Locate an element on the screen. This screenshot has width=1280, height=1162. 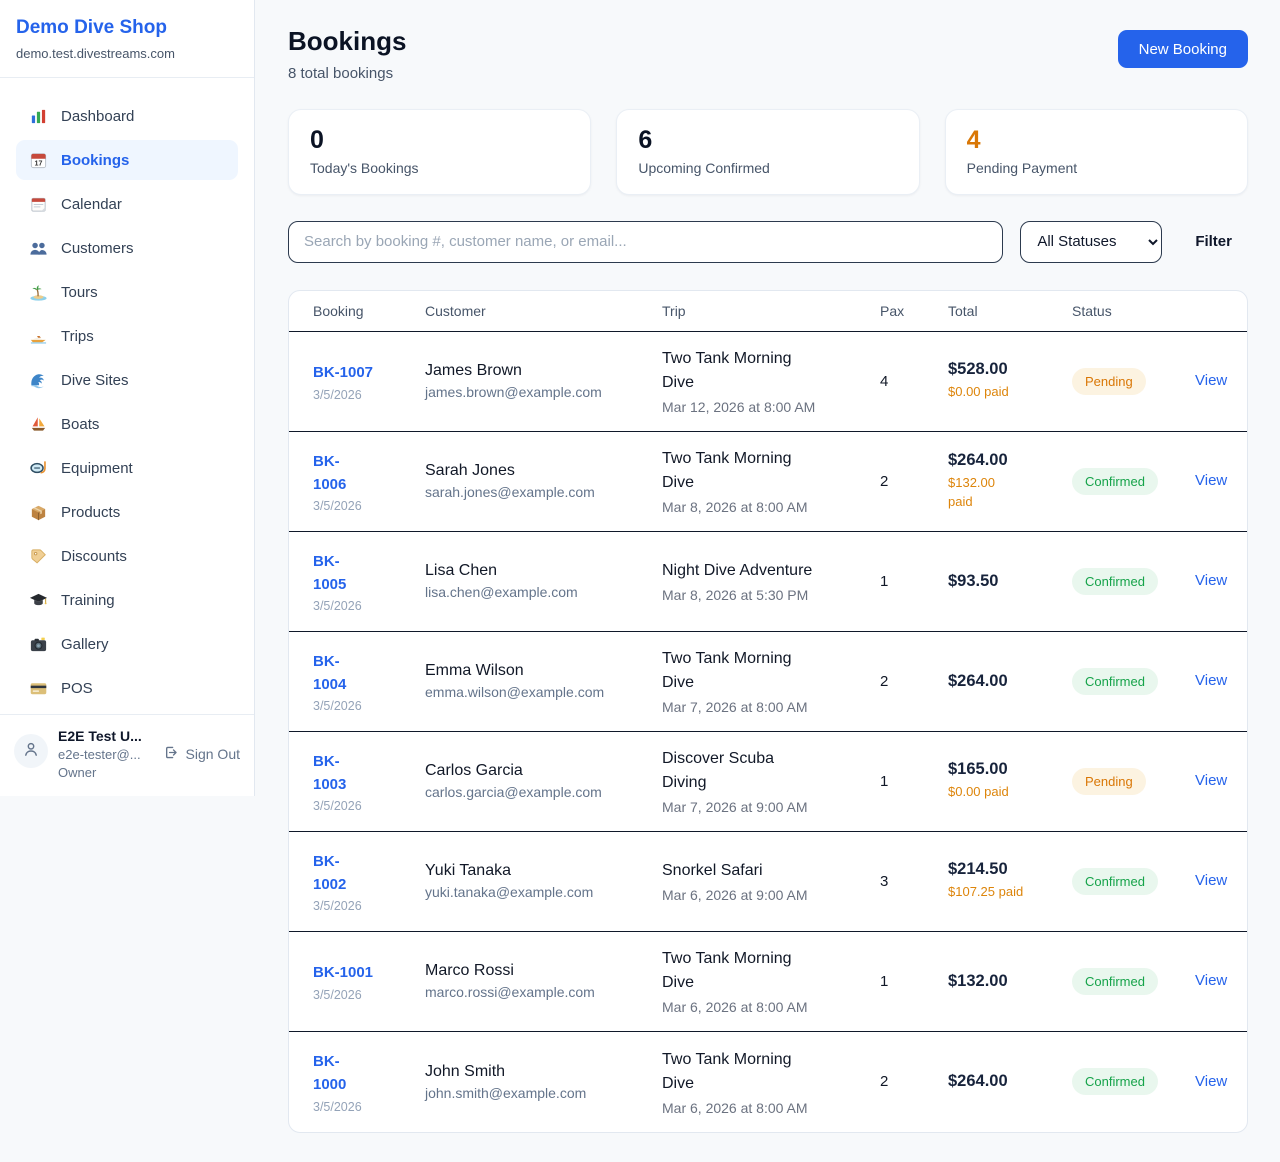
page-subtitle: 8 total bookings is located at coordinates (341, 73).